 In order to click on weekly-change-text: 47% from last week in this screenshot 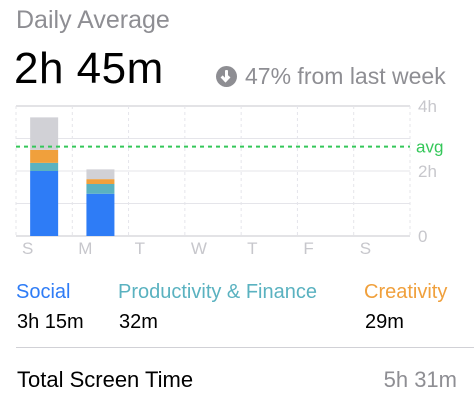, I will do `click(345, 76)`.